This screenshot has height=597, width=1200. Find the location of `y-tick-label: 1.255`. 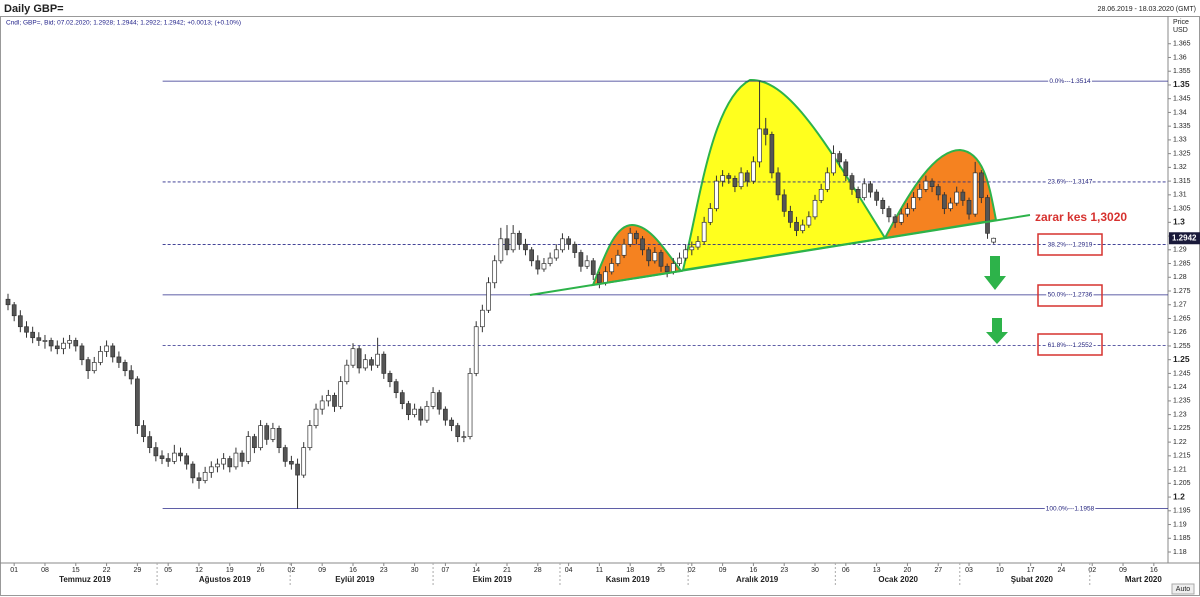

y-tick-label: 1.255 is located at coordinates (1182, 346).